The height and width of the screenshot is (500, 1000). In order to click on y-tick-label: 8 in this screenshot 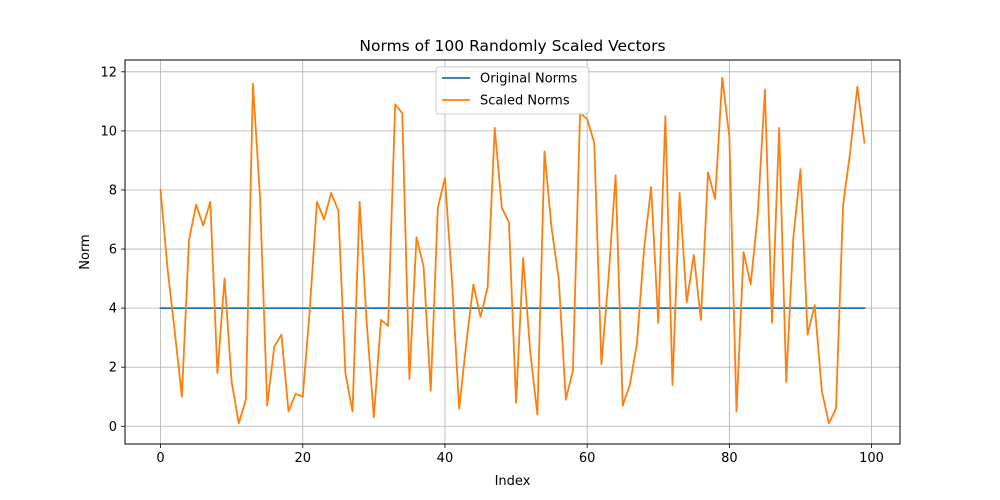, I will do `click(113, 190)`.